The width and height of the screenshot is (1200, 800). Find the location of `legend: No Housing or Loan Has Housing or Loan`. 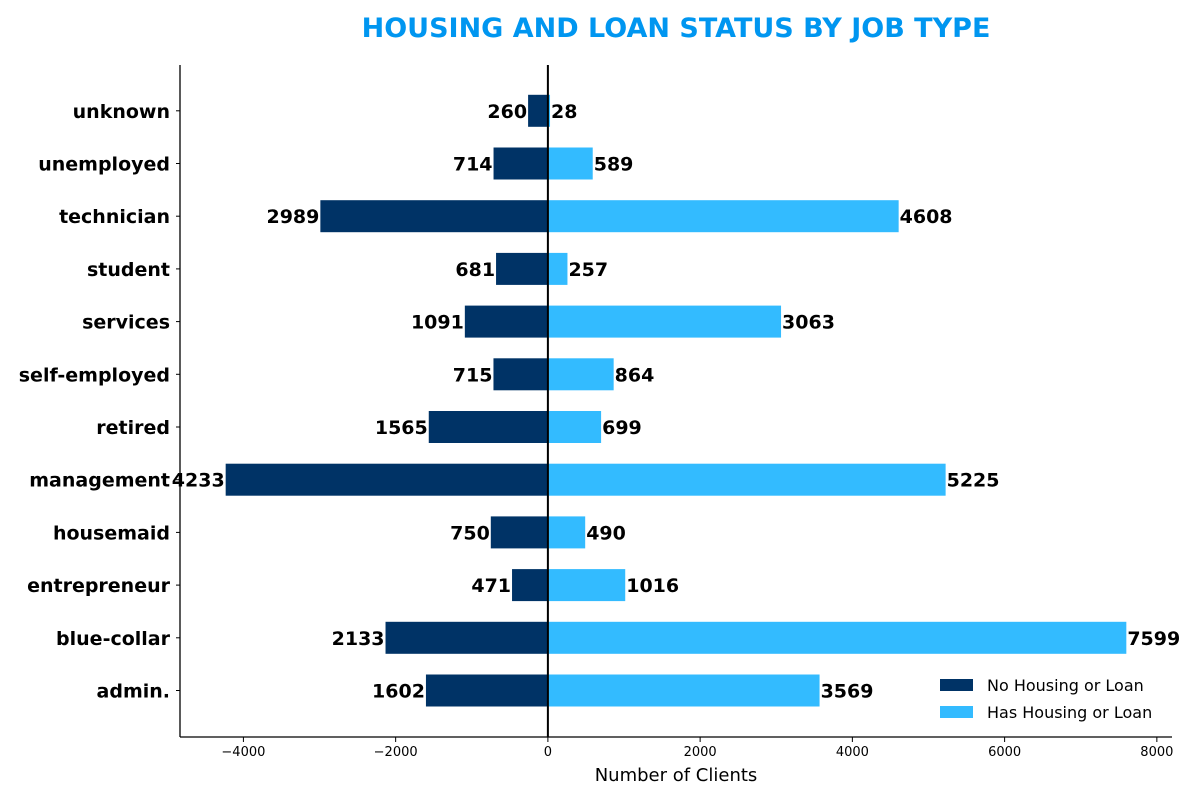

legend: No Housing or Loan Has Housing or Loan is located at coordinates (1046, 699).